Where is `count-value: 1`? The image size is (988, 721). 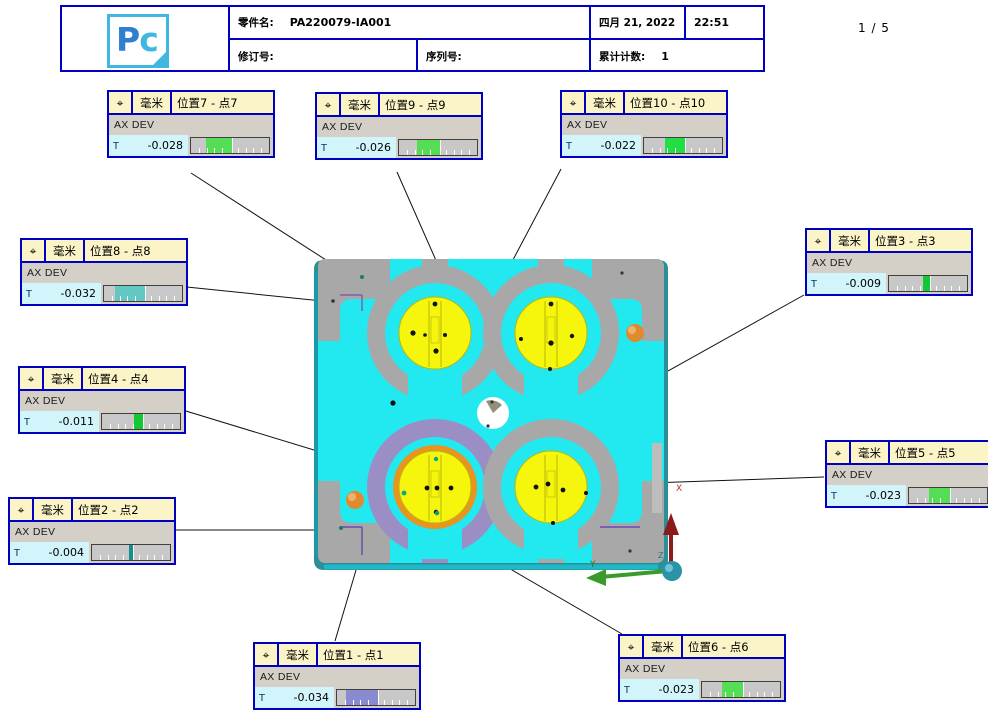
count-value: 1 is located at coordinates (665, 56).